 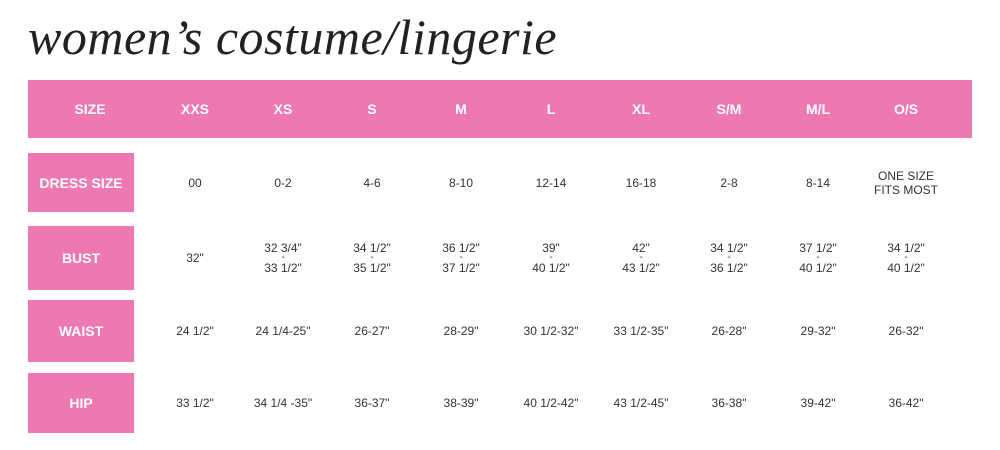 I want to click on table-cell: 4-6, so click(x=372, y=182).